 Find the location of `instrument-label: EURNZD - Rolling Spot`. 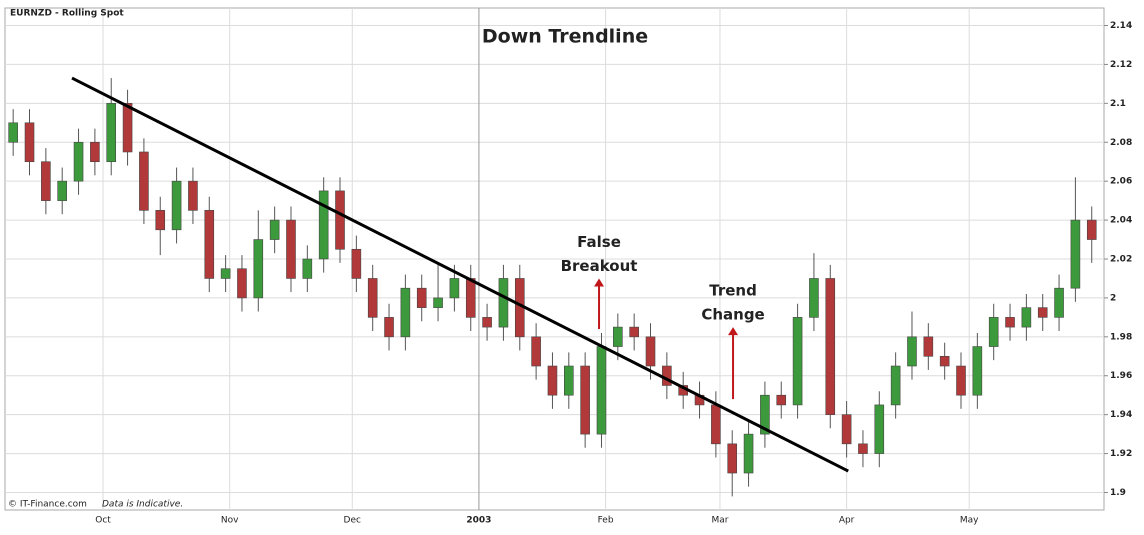

instrument-label: EURNZD - Rolling Spot is located at coordinates (67, 14).